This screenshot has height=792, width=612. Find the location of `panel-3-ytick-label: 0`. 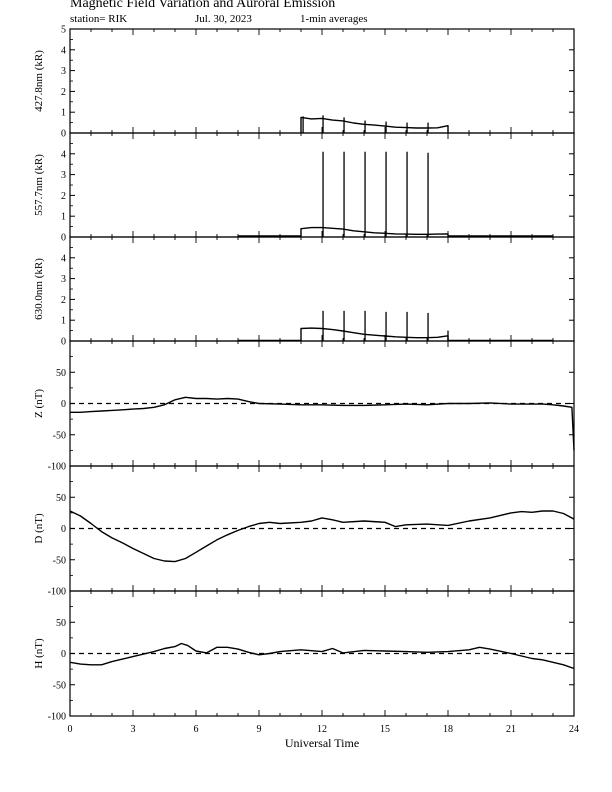

panel-3-ytick-label: 0 is located at coordinates (63, 342).